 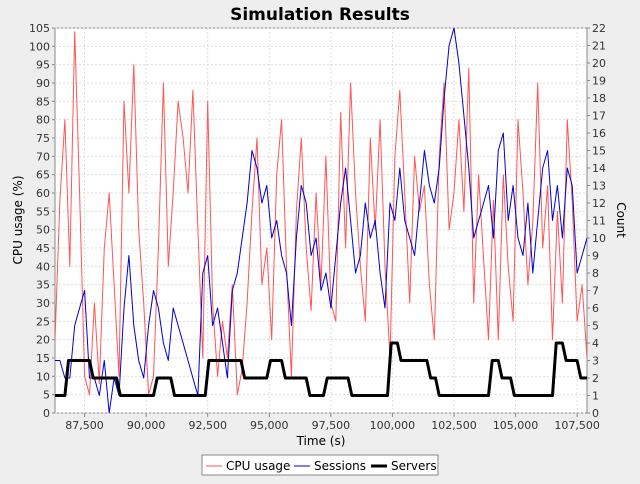 I want to click on y-right-tick-label: 15, so click(x=599, y=151).